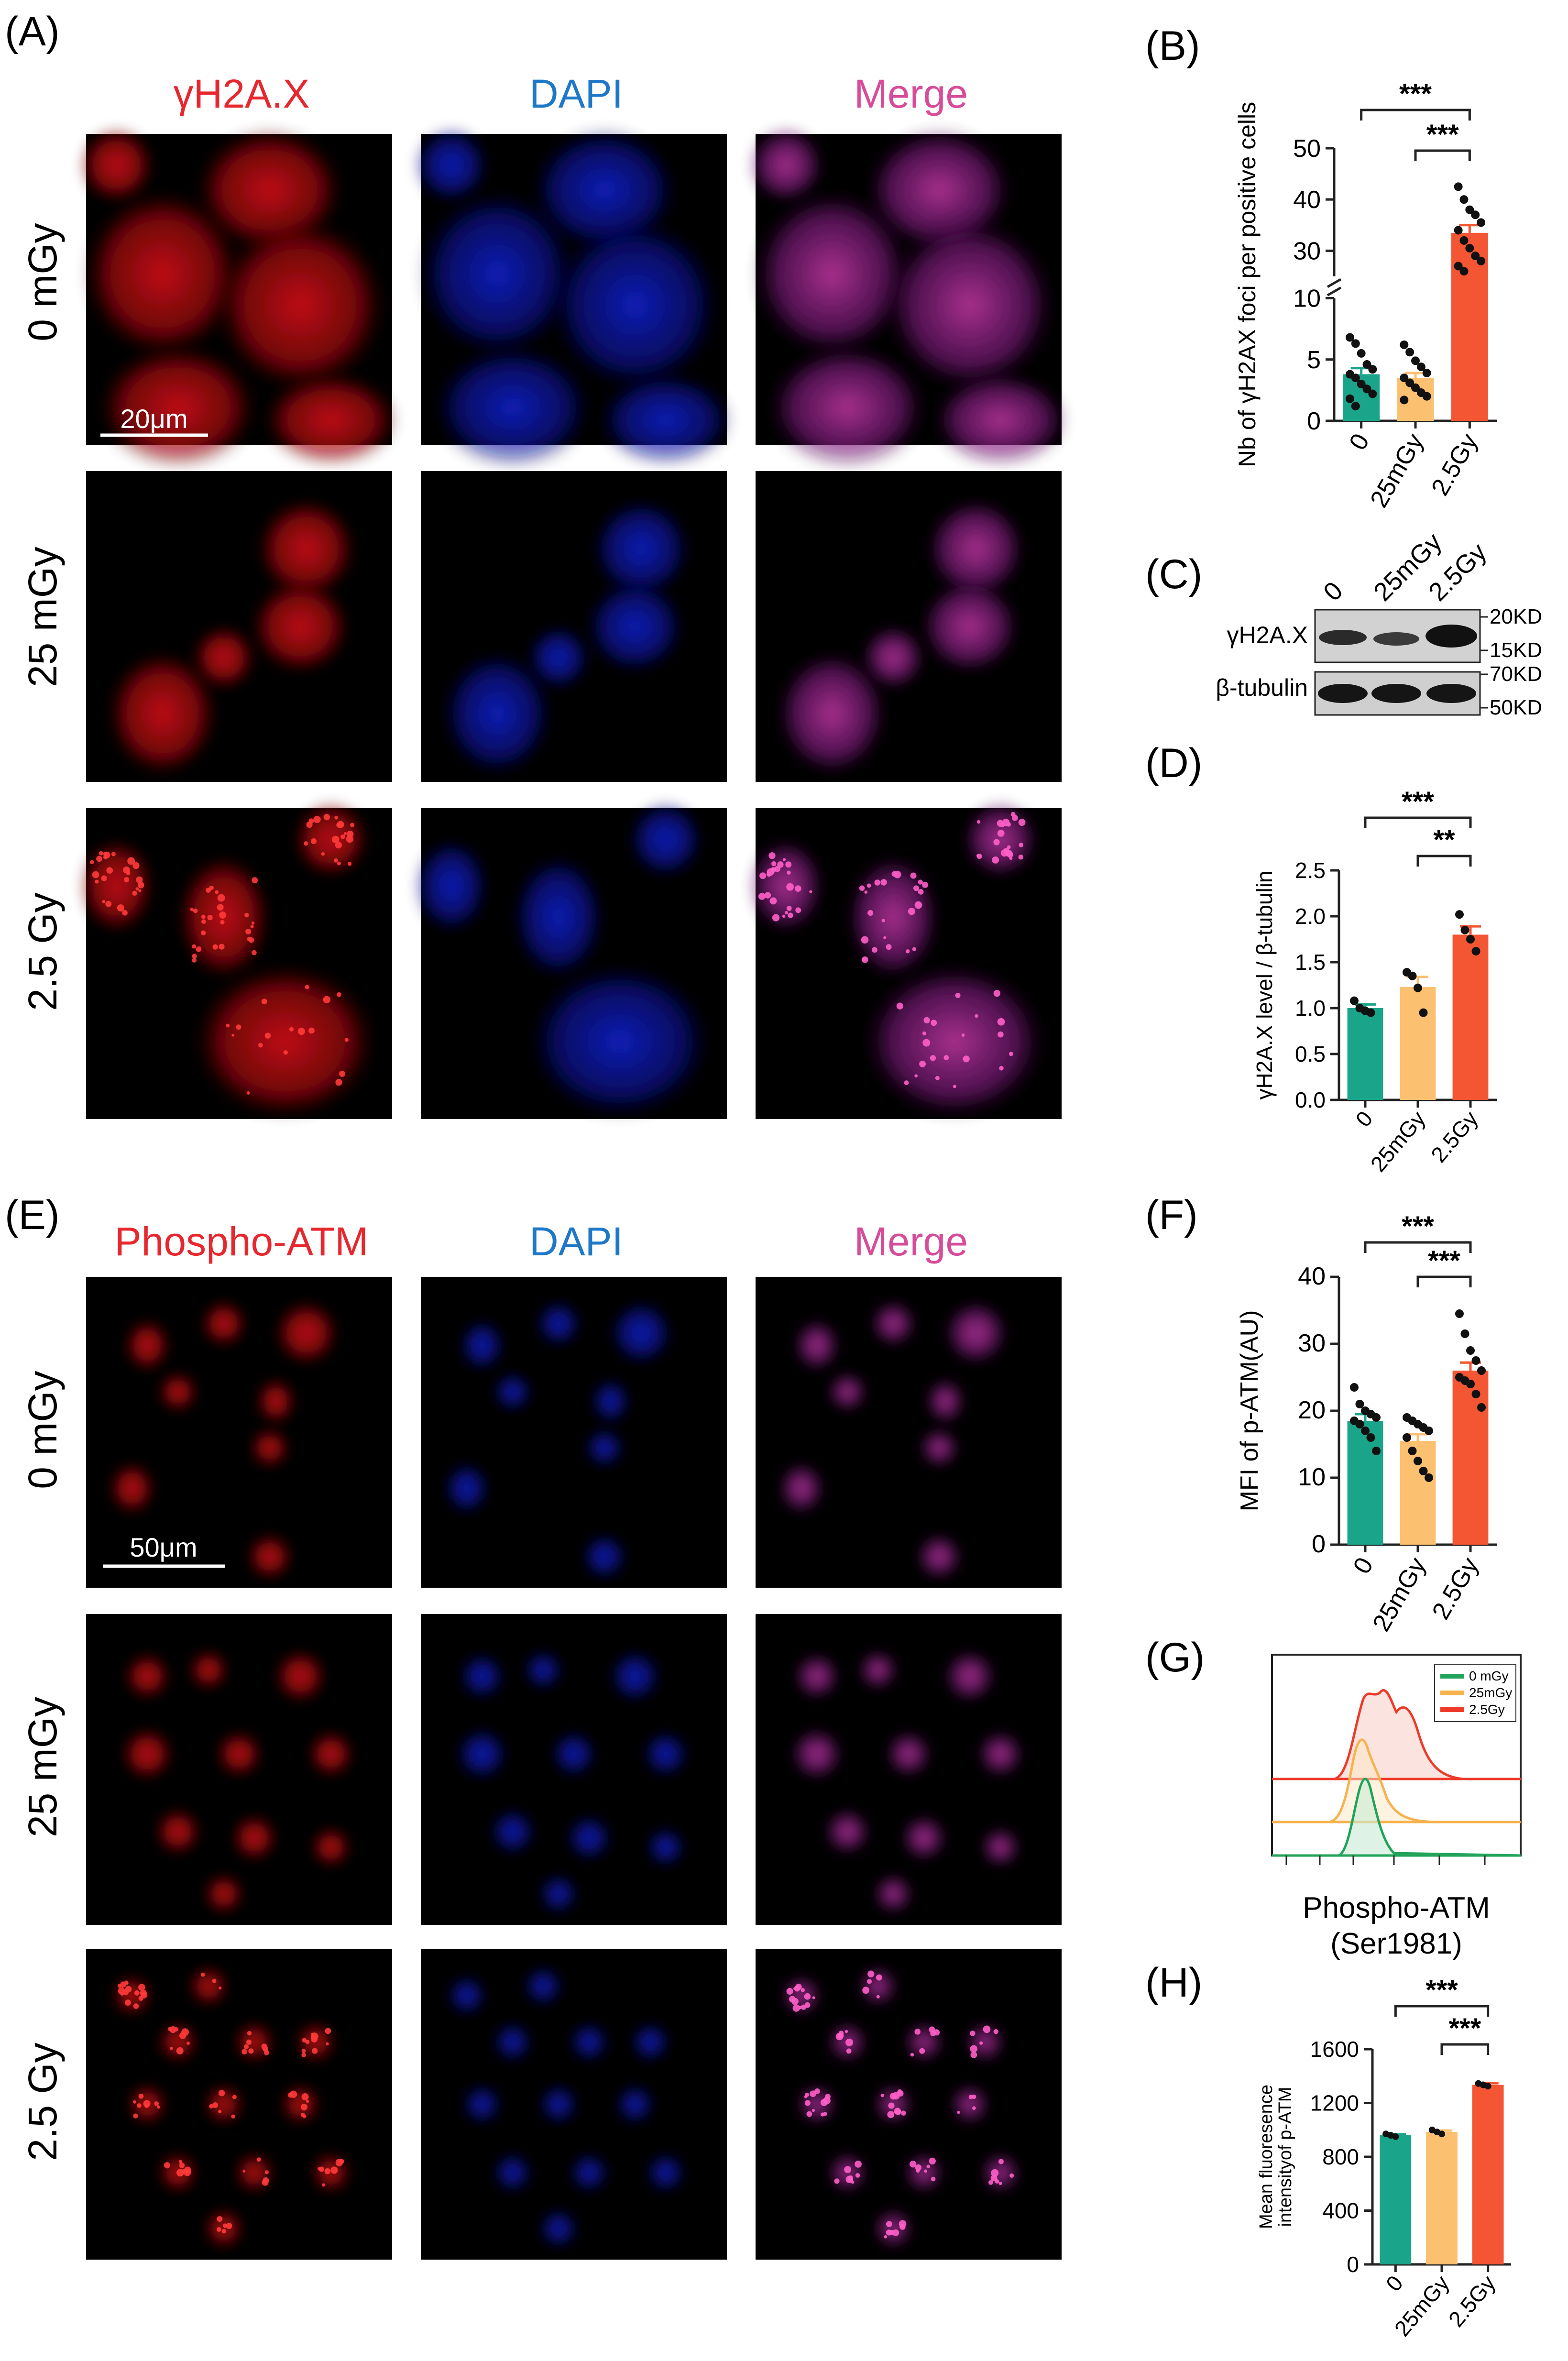 Image resolution: width=1568 pixels, height=2361 pixels. Describe the element at coordinates (42, 1767) in the screenshot. I see `panel-e-row-25mgy: 25 mGy` at that location.